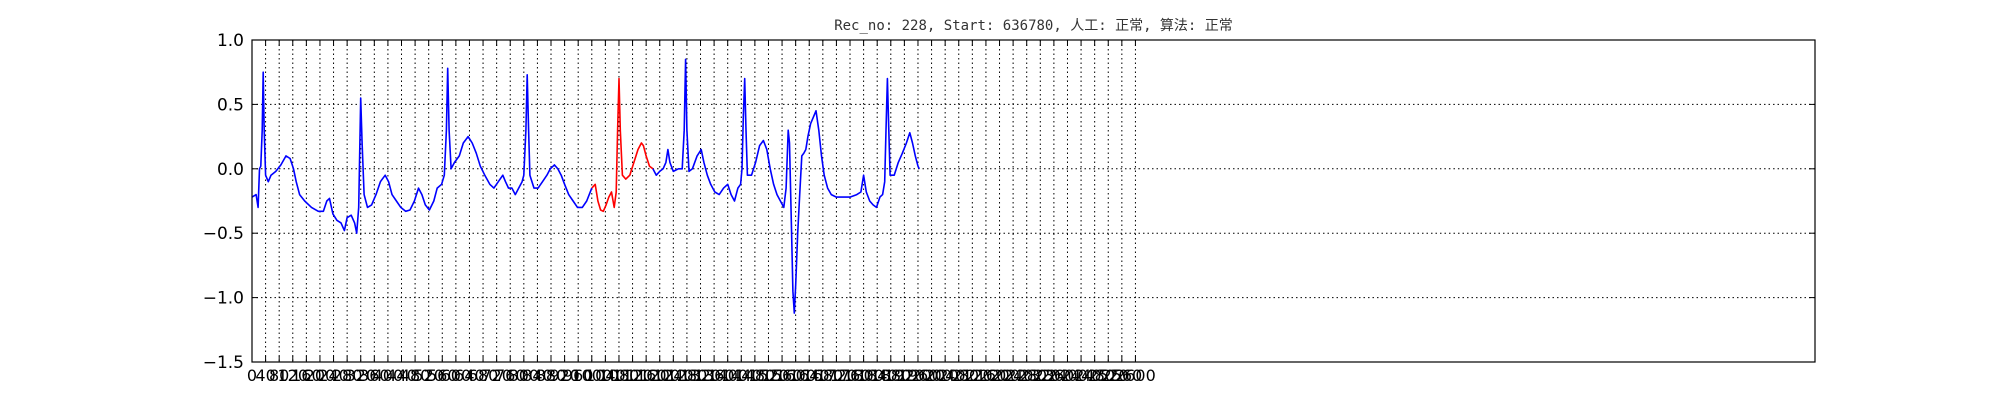  I want to click on x-tick-label: 720, so click(496, 375).